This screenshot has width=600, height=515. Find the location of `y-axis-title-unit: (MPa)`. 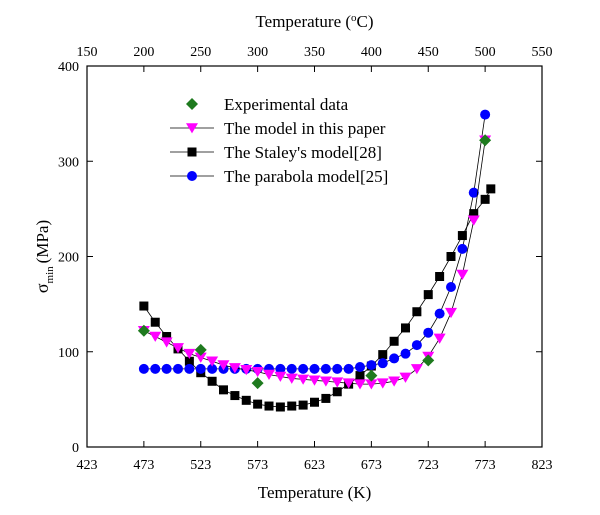

y-axis-title-unit: (MPa) is located at coordinates (42, 241).